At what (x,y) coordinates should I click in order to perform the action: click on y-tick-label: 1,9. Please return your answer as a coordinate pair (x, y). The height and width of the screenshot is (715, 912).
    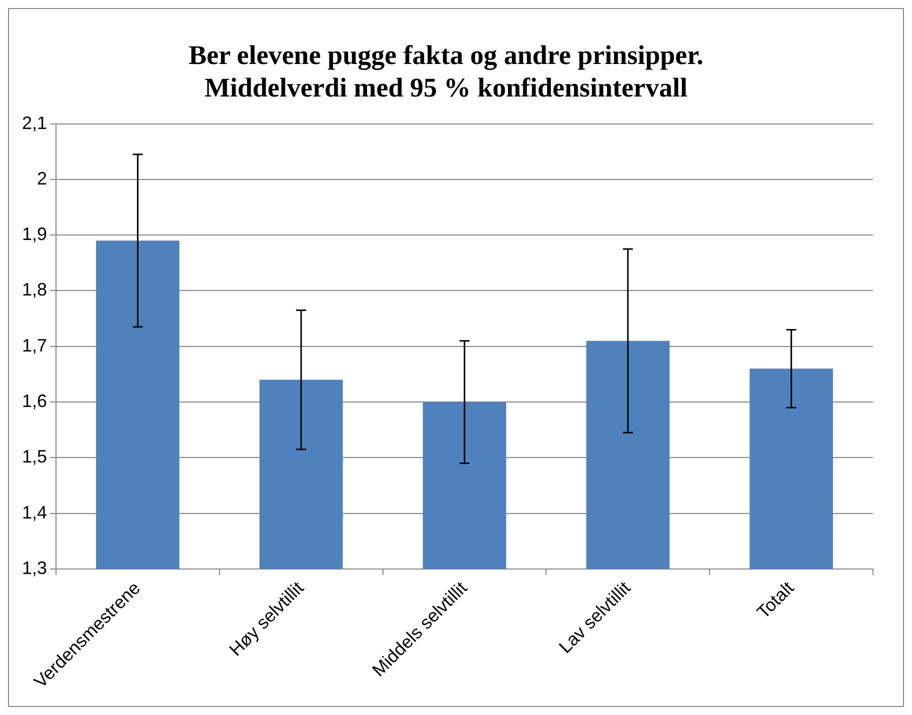
    Looking at the image, I should click on (35, 234).